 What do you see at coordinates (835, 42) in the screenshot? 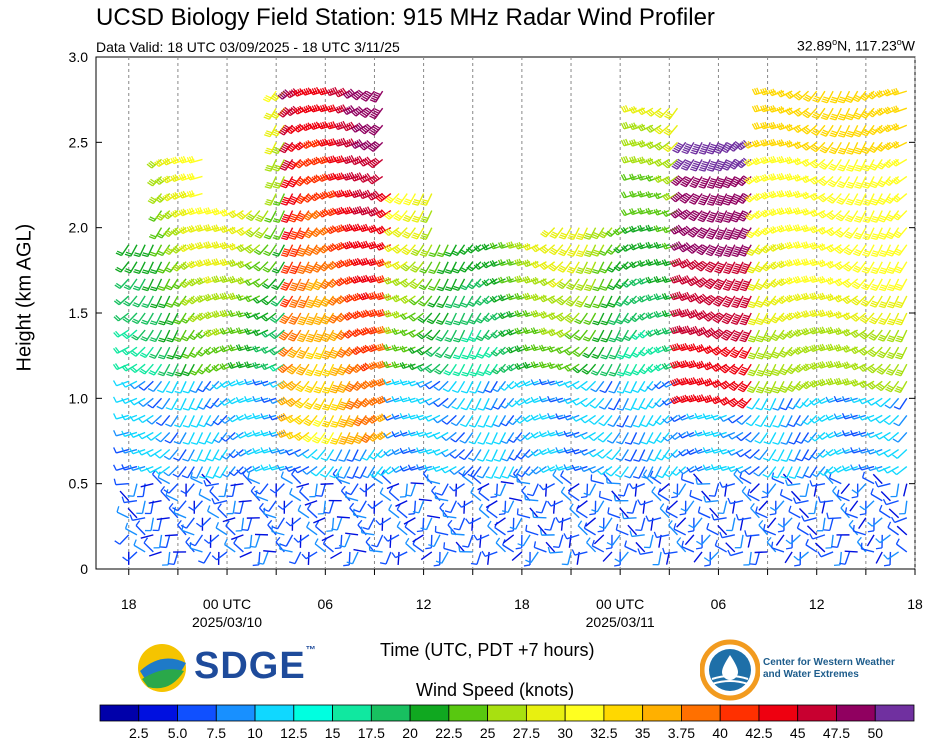
I see `degree-symbol: o` at bounding box center [835, 42].